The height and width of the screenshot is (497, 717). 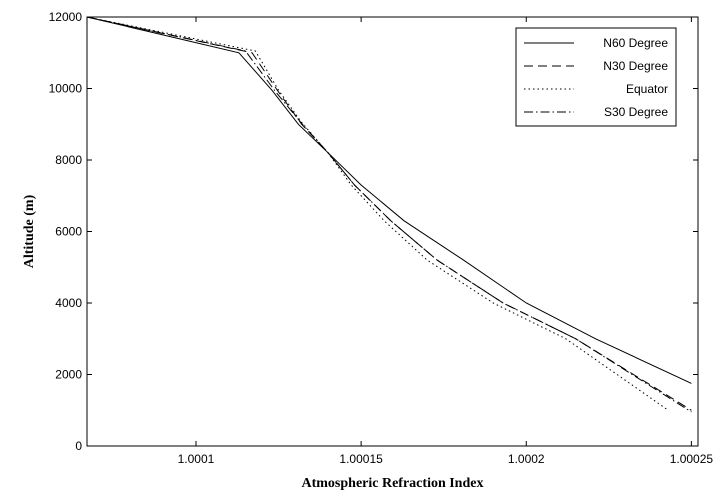 I want to click on x-tick-label: 1.00025, so click(x=692, y=459).